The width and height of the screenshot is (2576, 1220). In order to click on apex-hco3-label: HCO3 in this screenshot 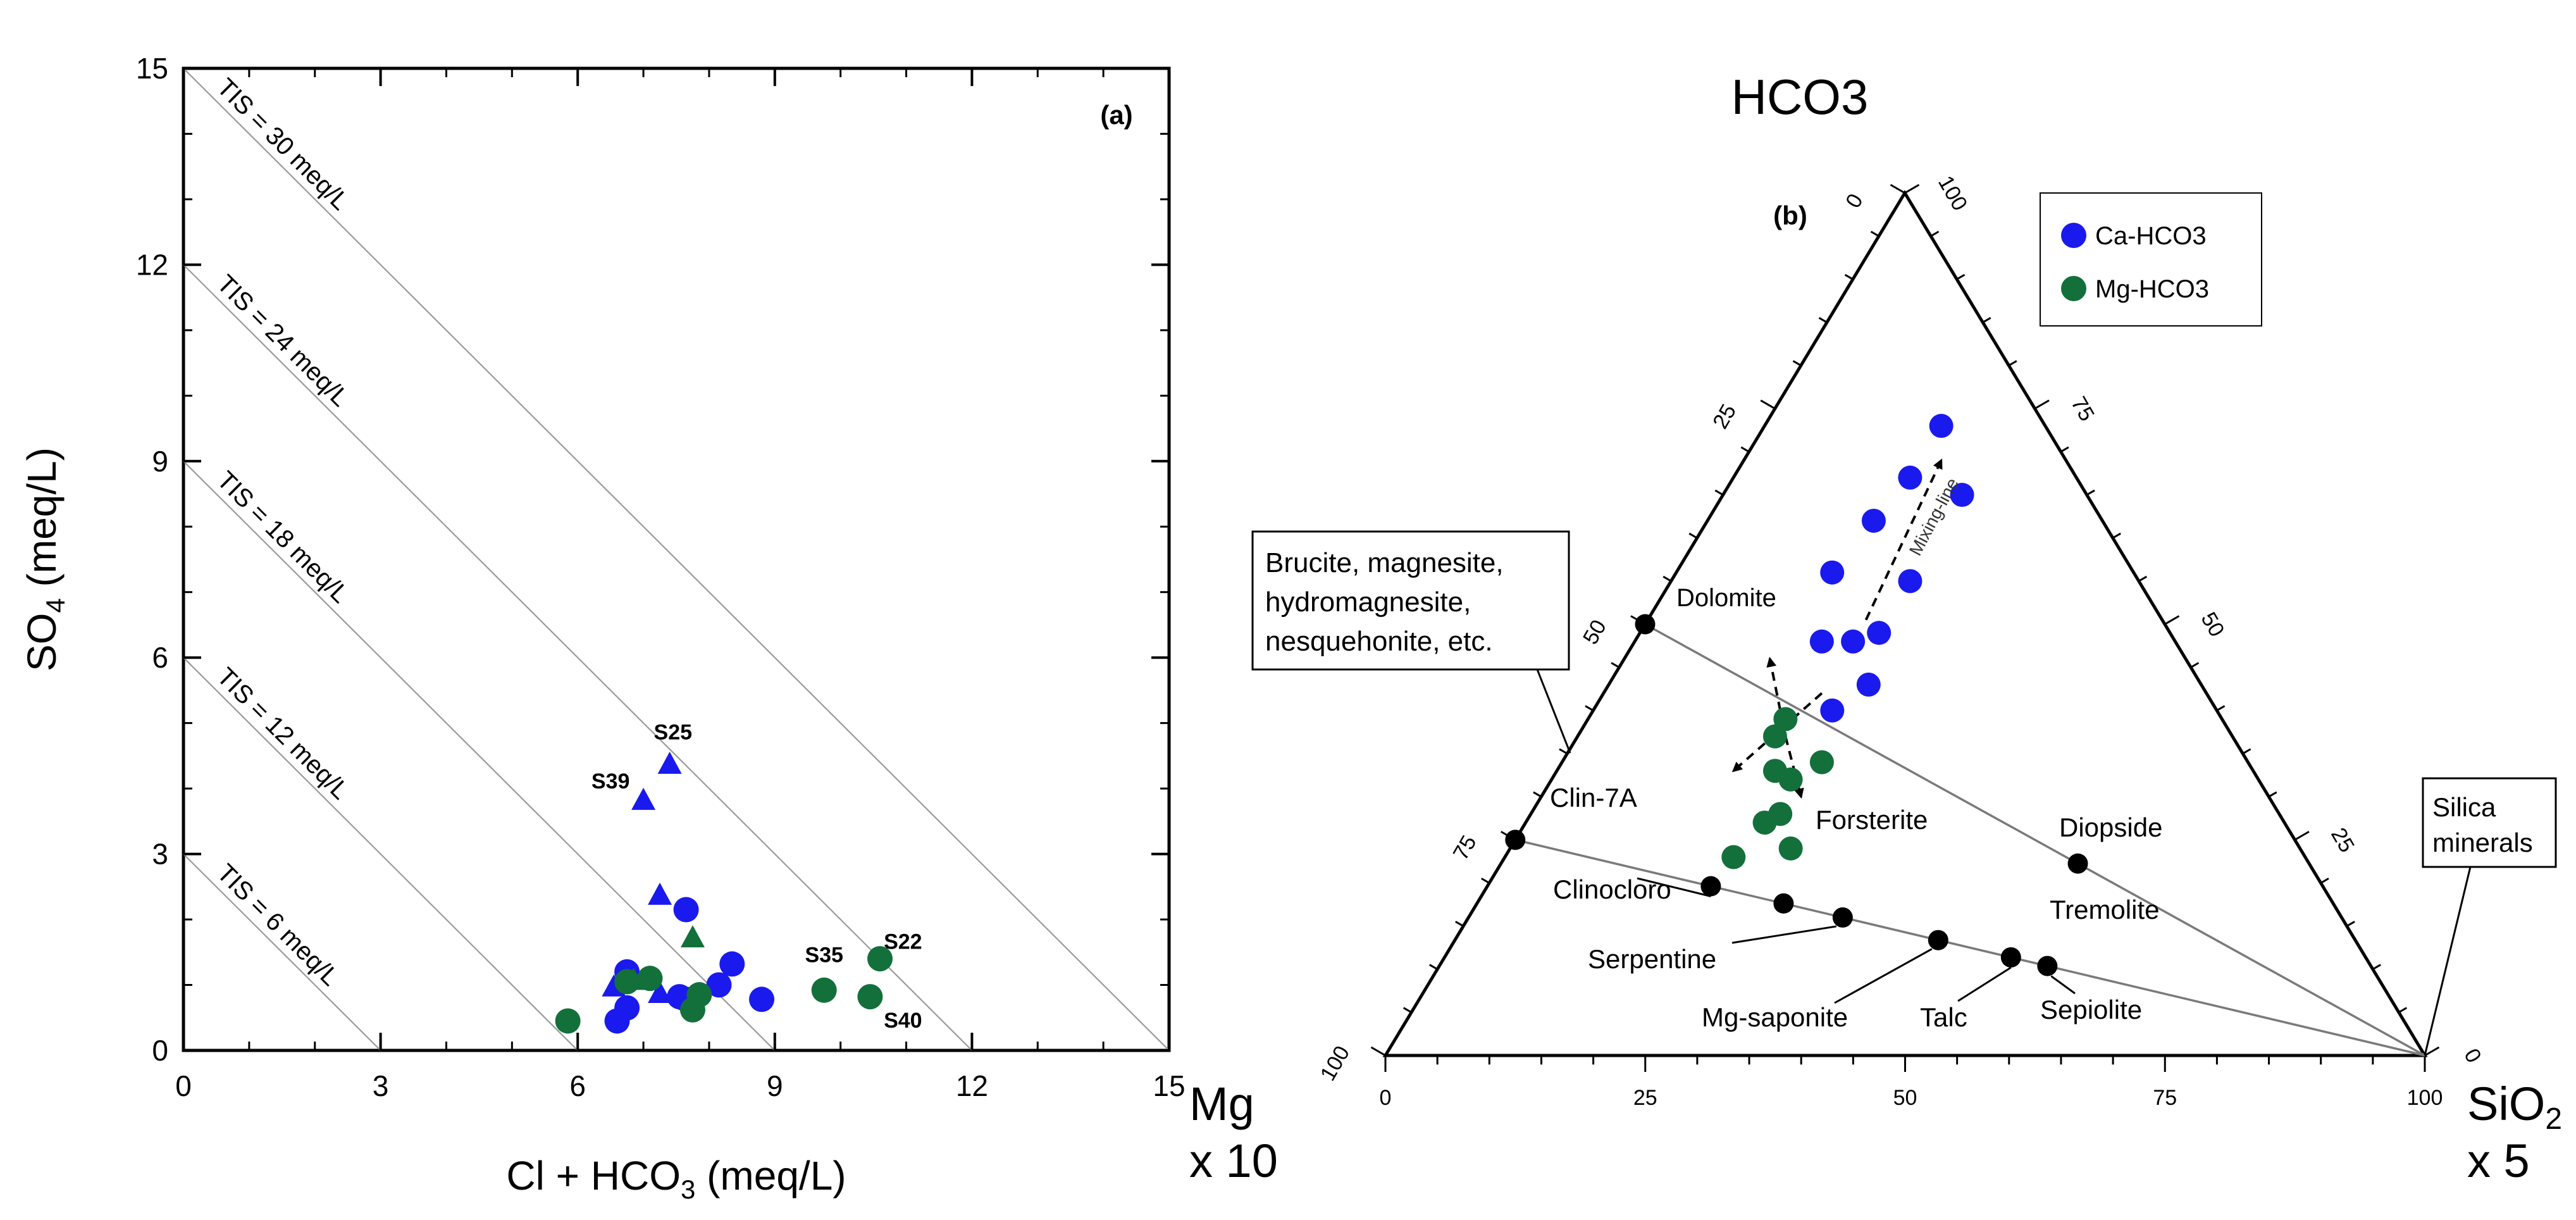, I will do `click(1800, 97)`.